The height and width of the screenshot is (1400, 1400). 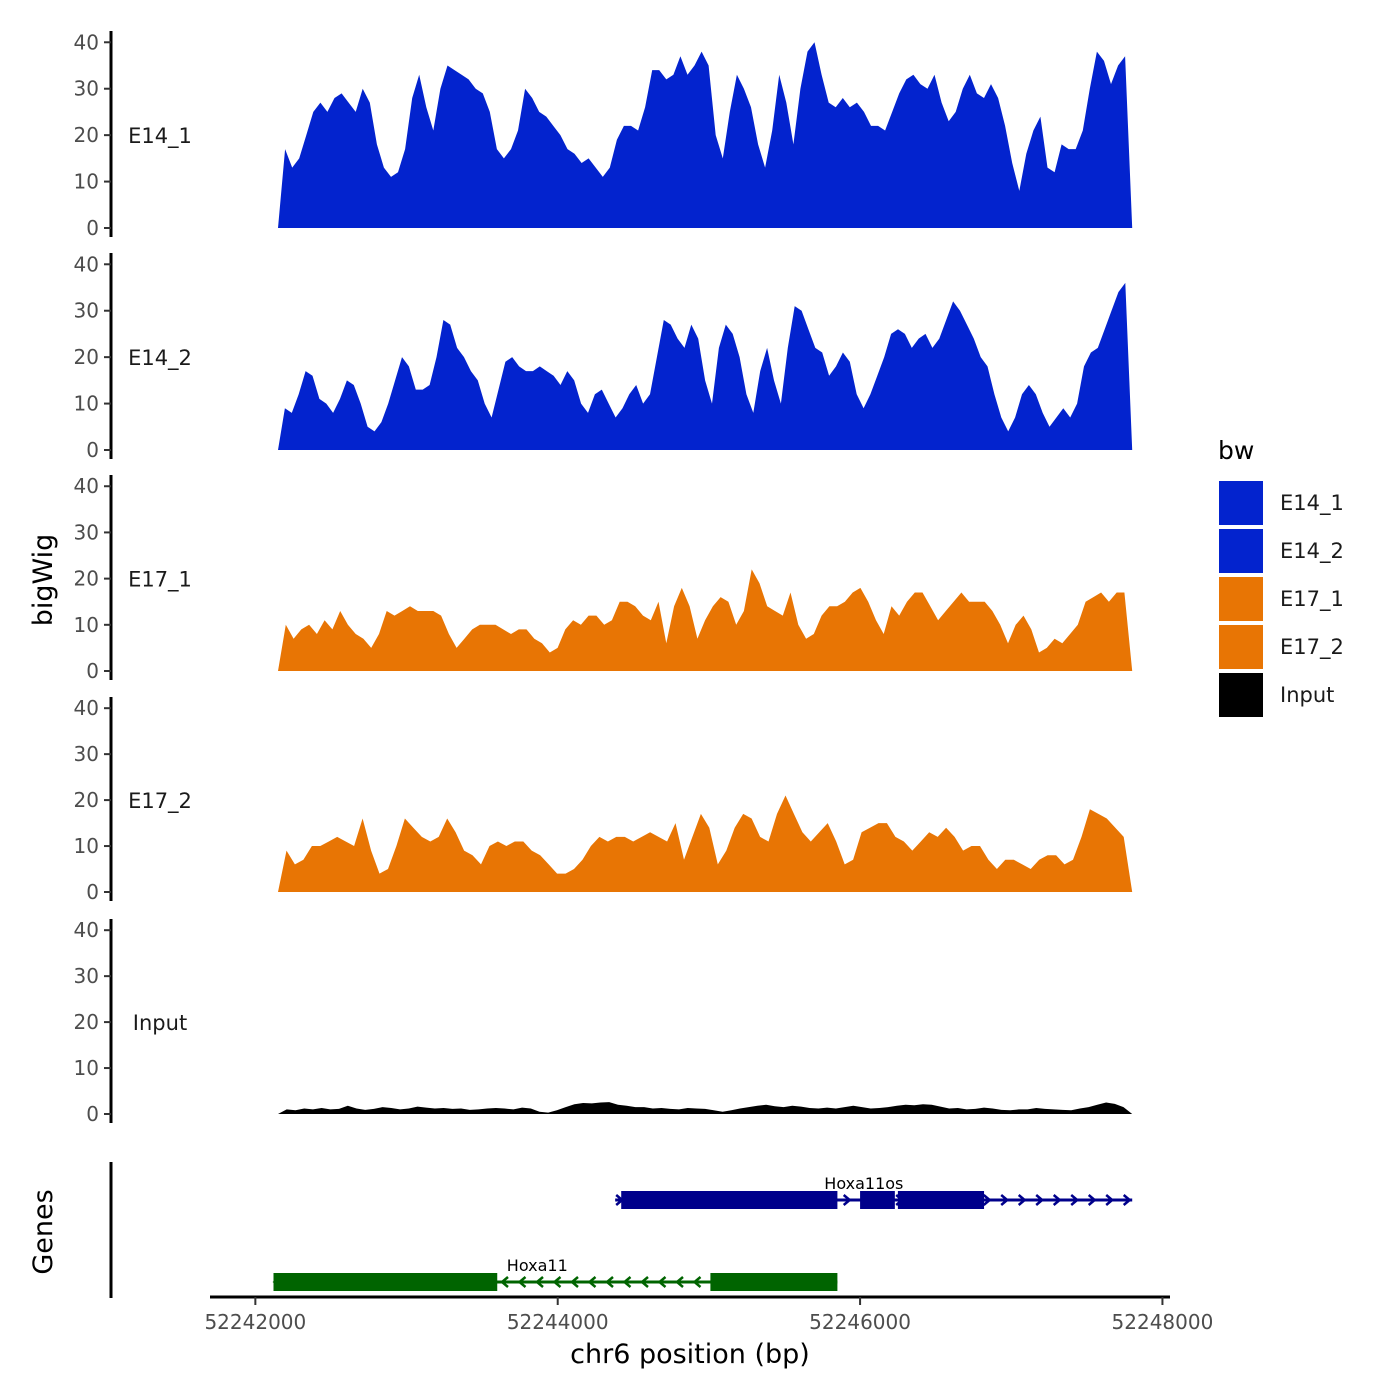 I want to click on legend-label: E17_2, so click(x=1312, y=647).